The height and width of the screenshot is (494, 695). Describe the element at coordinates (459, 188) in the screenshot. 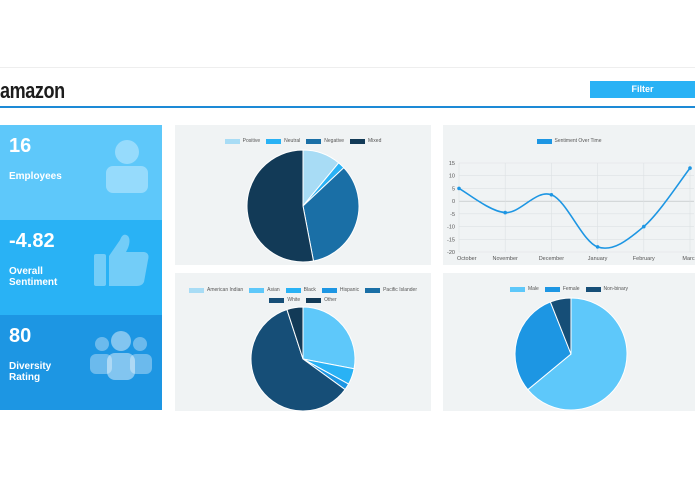

I see `data-point-october` at that location.